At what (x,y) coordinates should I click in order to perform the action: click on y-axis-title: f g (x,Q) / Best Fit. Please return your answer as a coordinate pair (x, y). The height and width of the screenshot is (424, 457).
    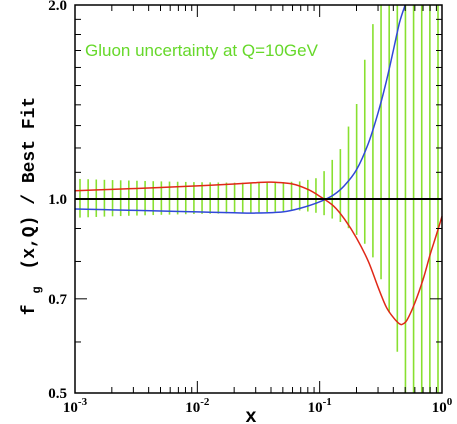
    Looking at the image, I should click on (33, 206).